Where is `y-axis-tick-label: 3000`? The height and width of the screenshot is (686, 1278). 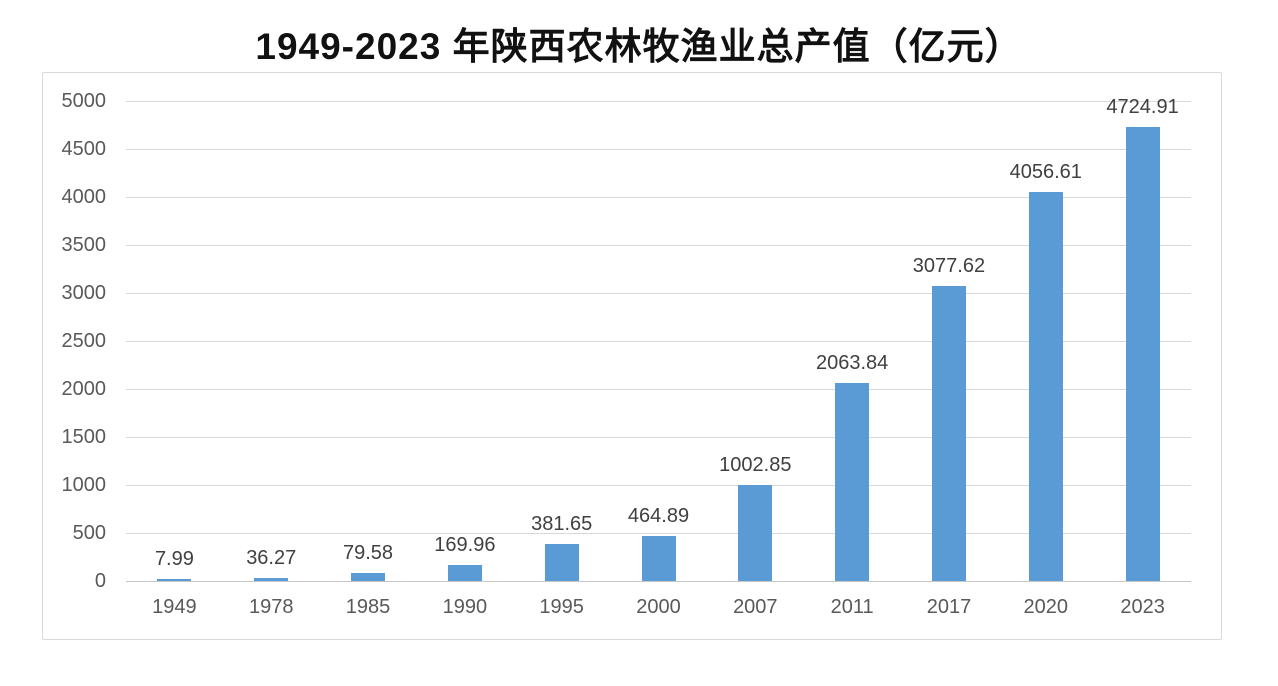 y-axis-tick-label: 3000 is located at coordinates (84, 293).